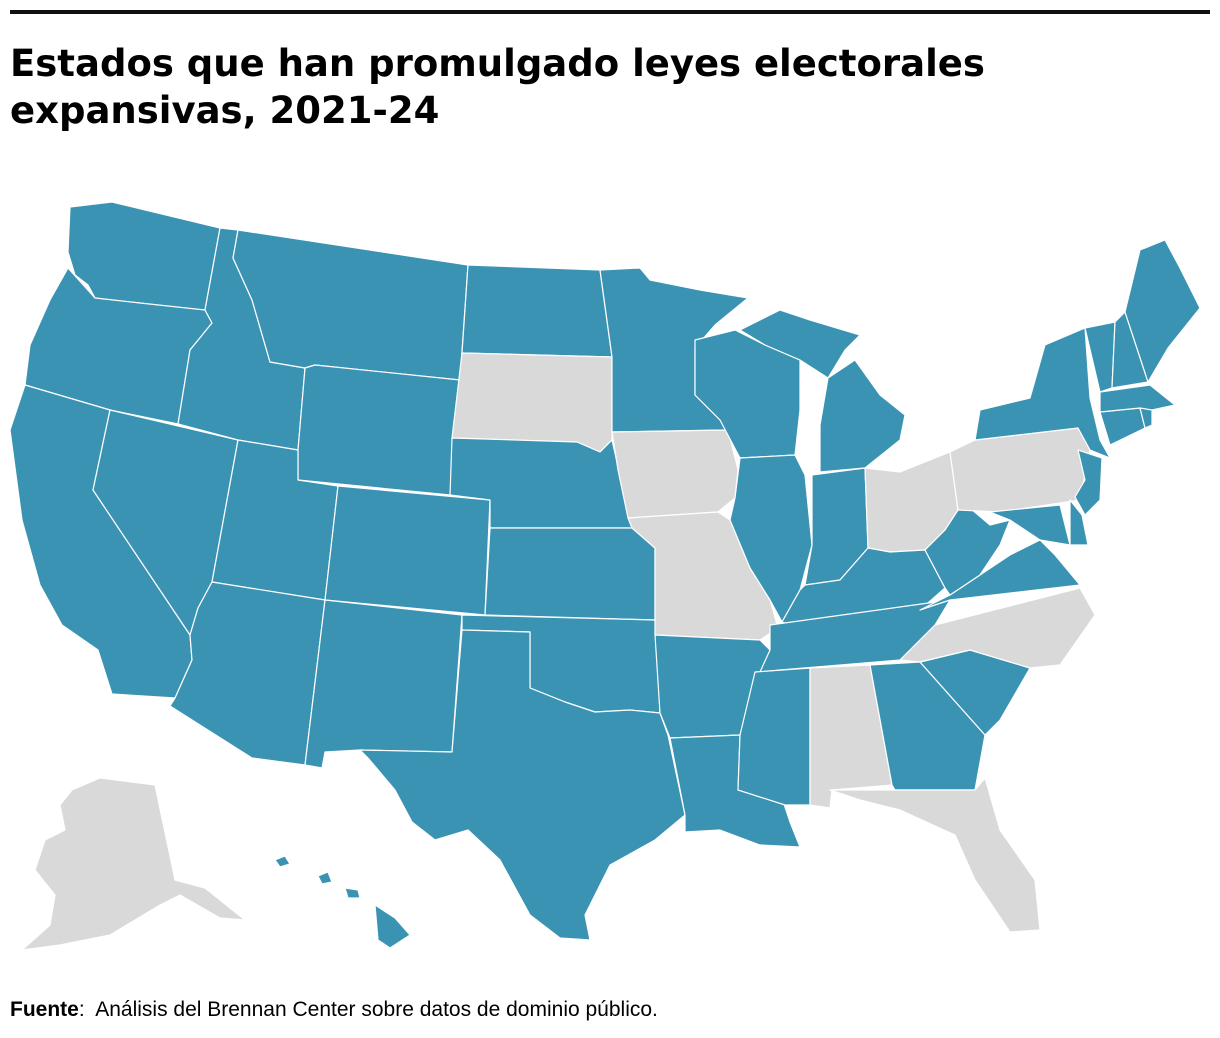  I want to click on state-NM, so click(383, 684).